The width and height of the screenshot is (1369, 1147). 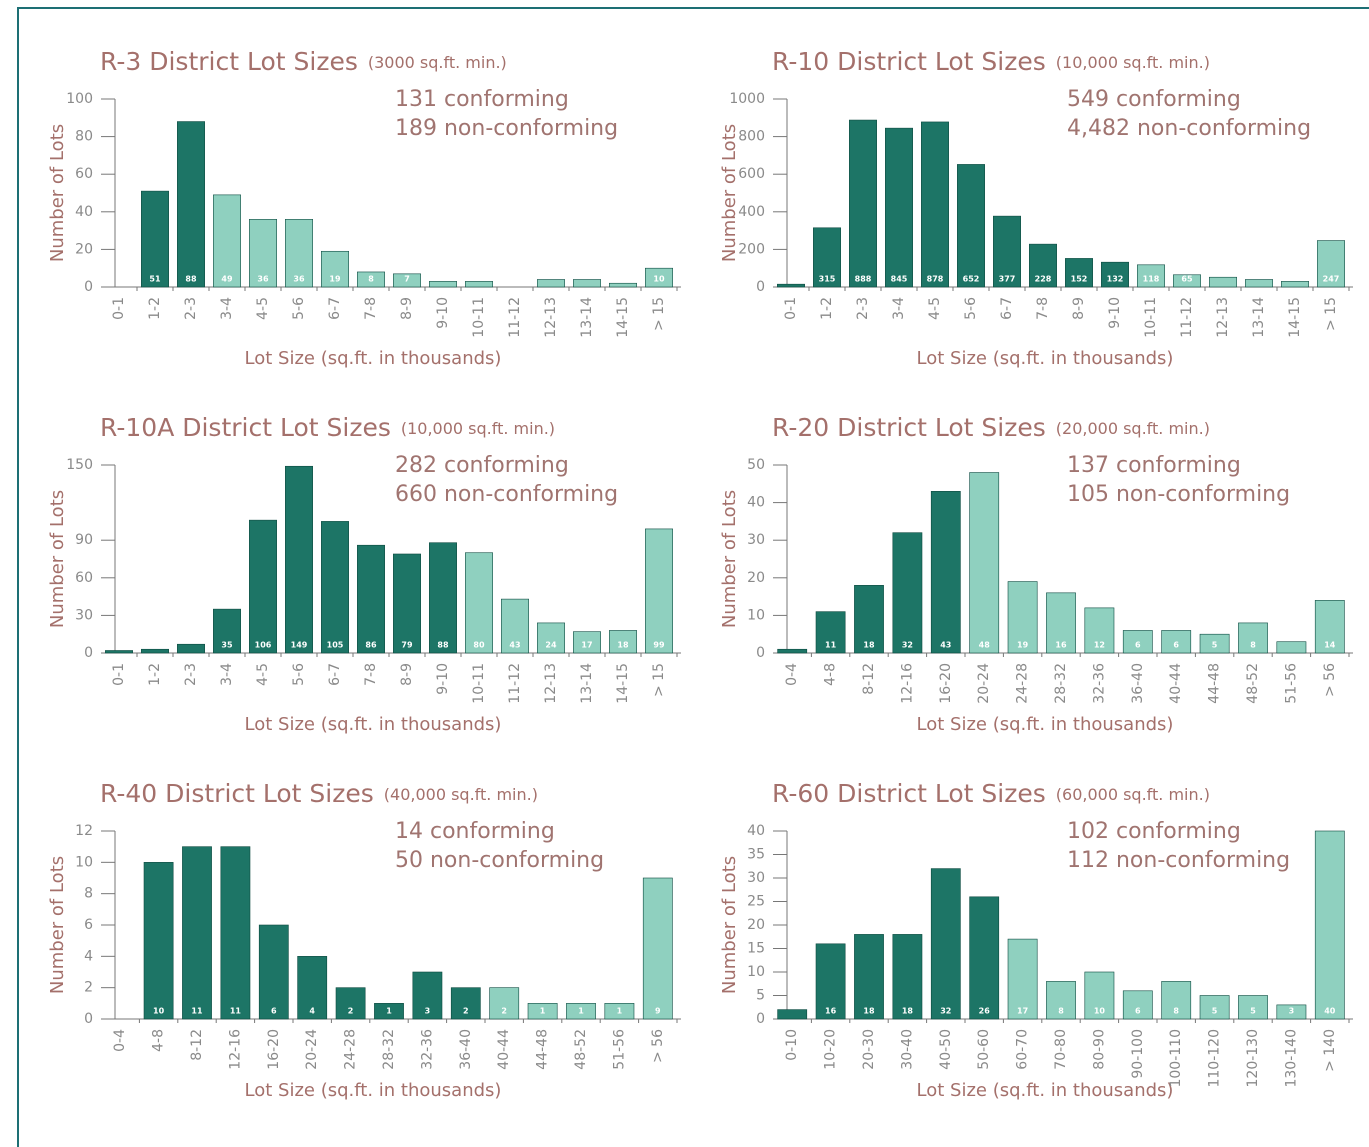 What do you see at coordinates (88, 988) in the screenshot?
I see `y-tick-label: 2` at bounding box center [88, 988].